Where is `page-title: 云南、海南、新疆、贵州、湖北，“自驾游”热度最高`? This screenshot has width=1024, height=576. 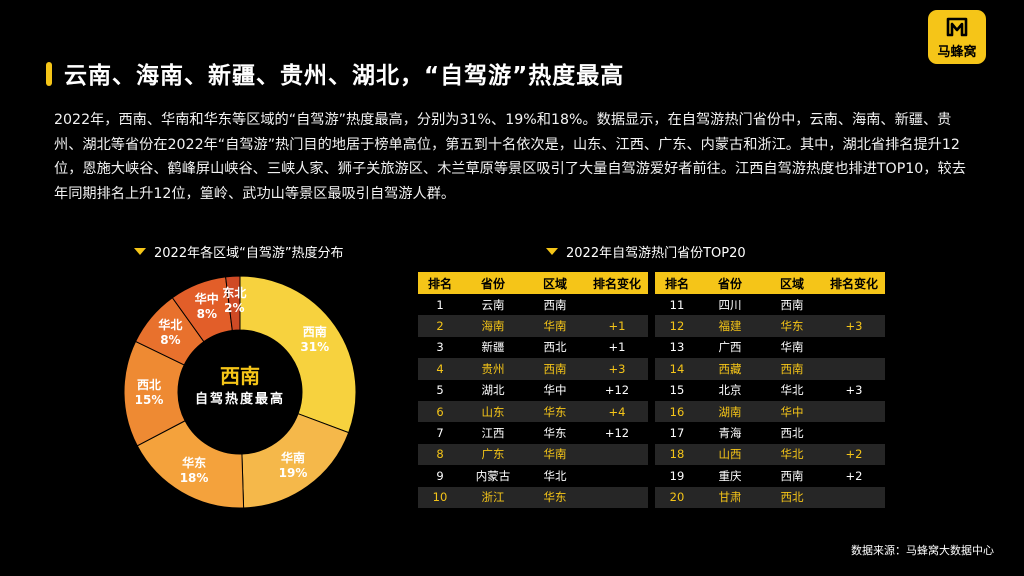
page-title: 云南、海南、新疆、贵州、湖北，“自驾游”热度最高 is located at coordinates (344, 76).